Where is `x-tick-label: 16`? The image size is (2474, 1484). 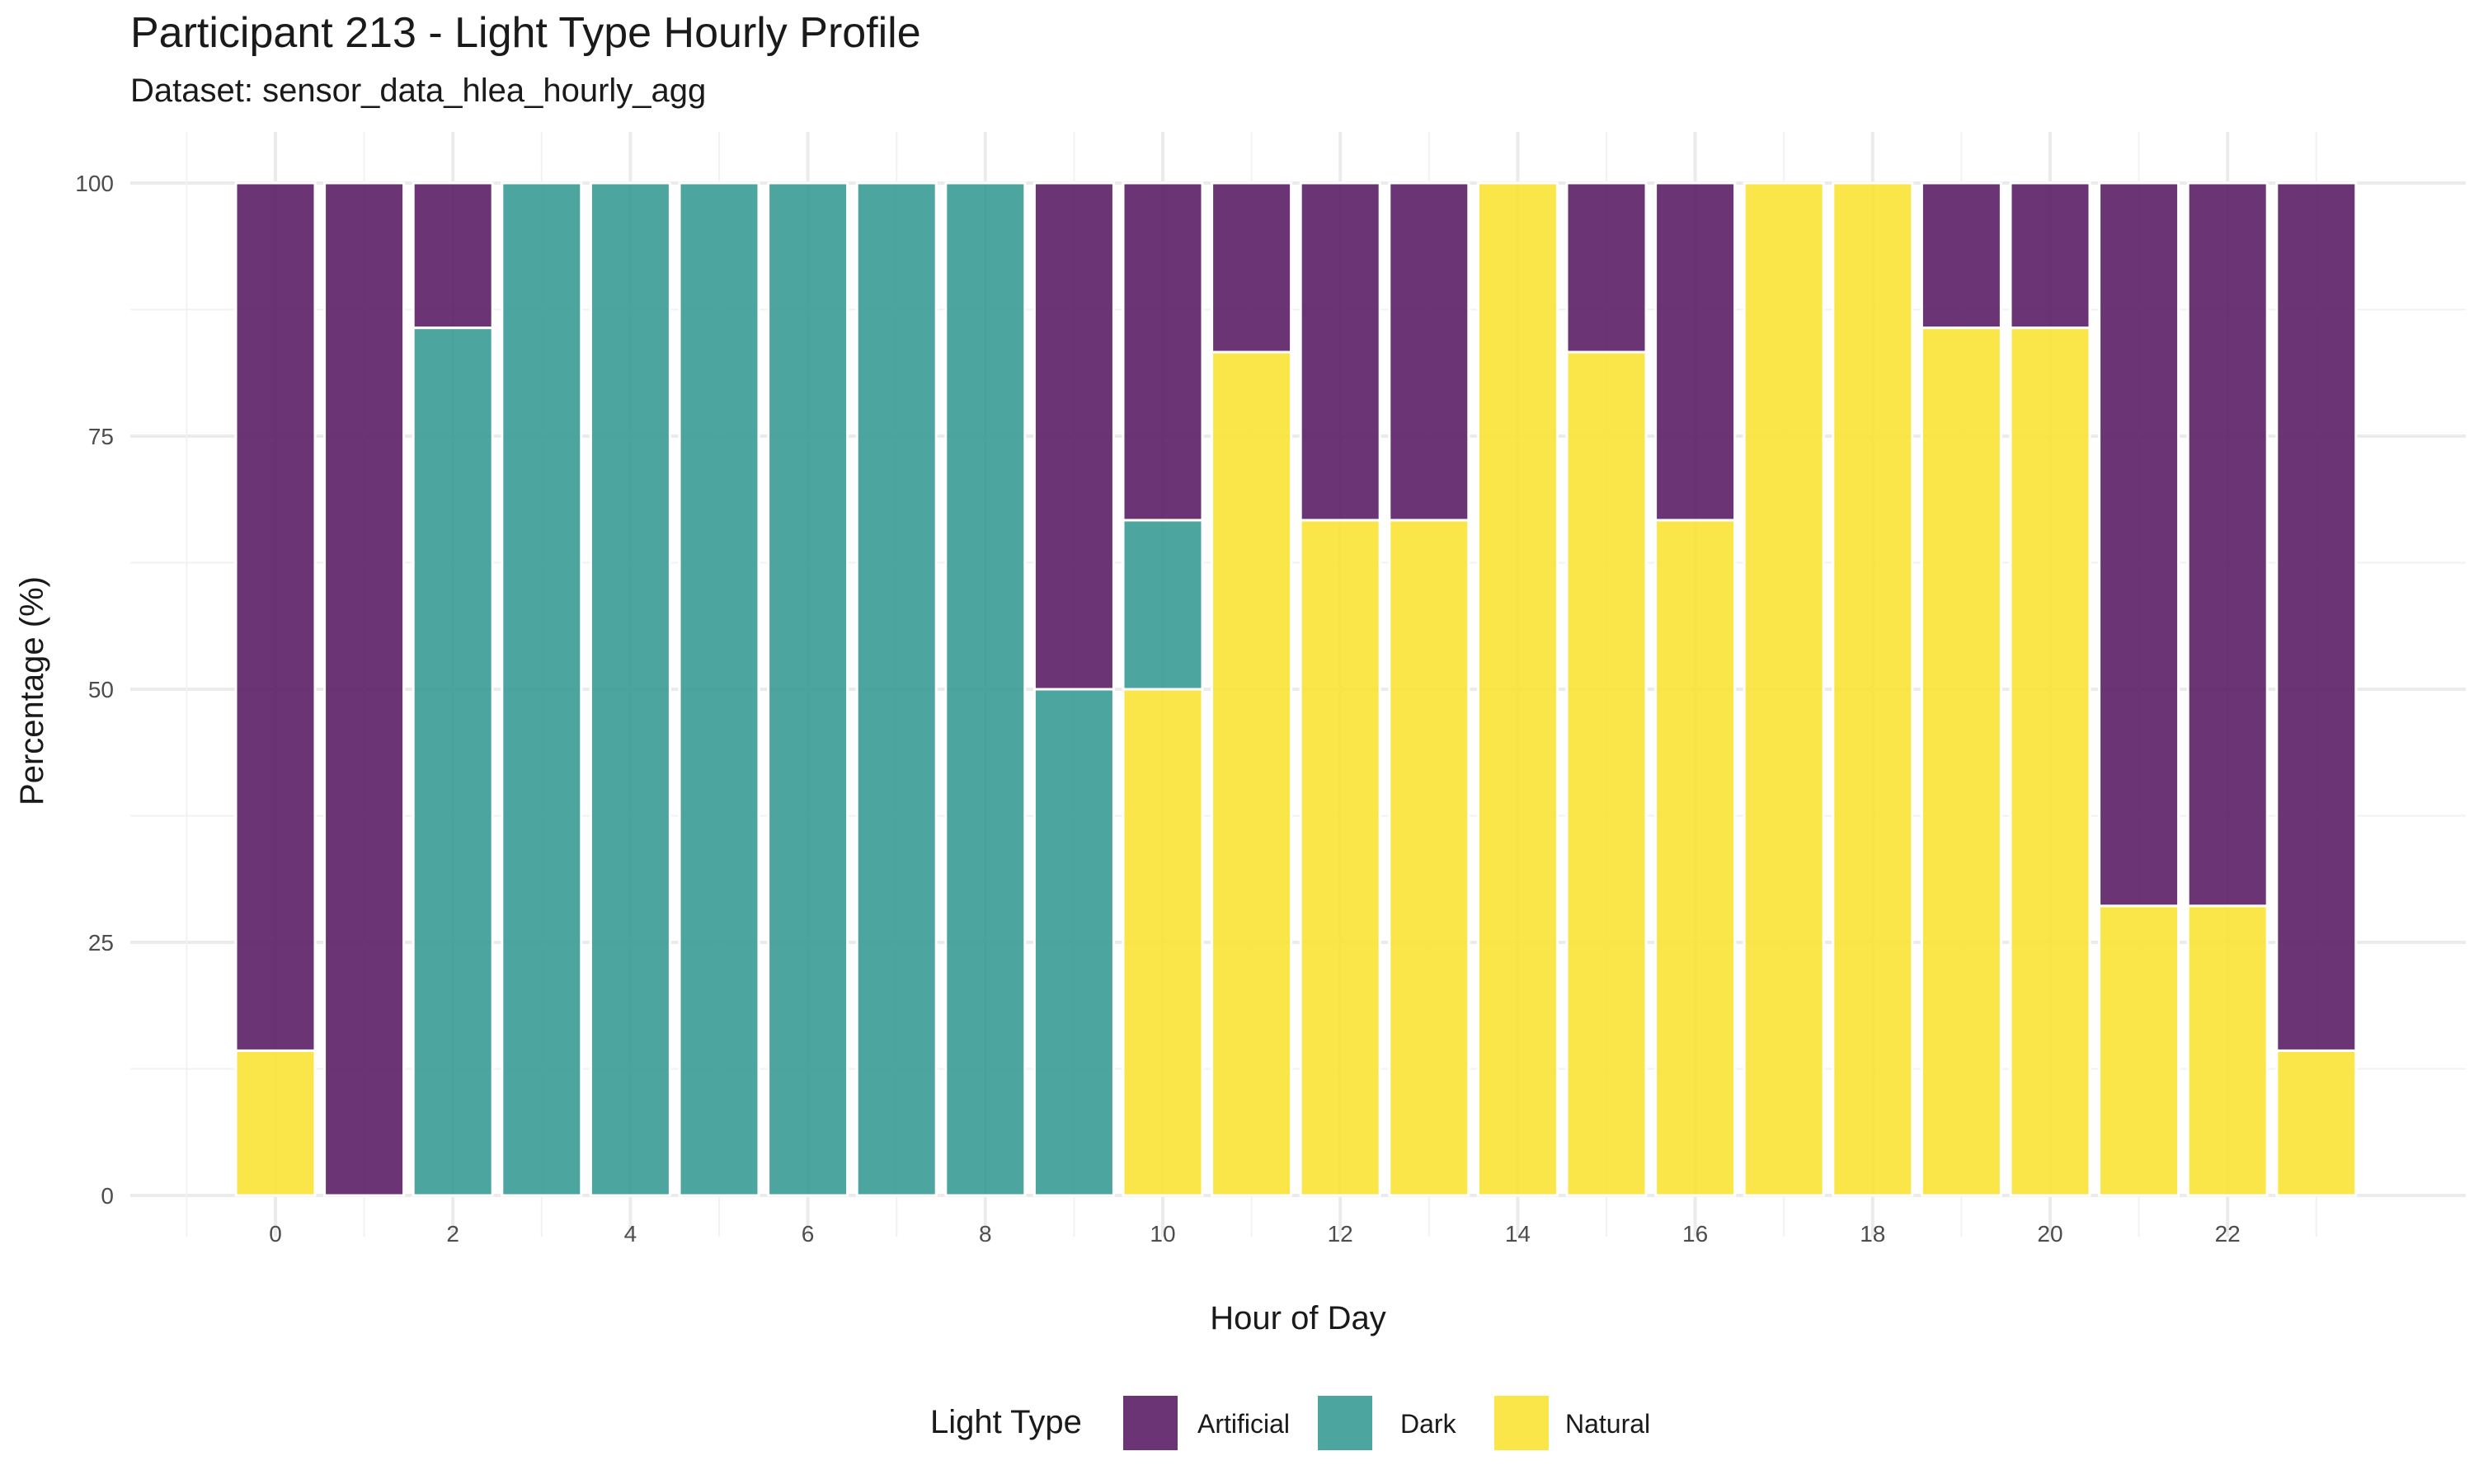 x-tick-label: 16 is located at coordinates (1695, 1234).